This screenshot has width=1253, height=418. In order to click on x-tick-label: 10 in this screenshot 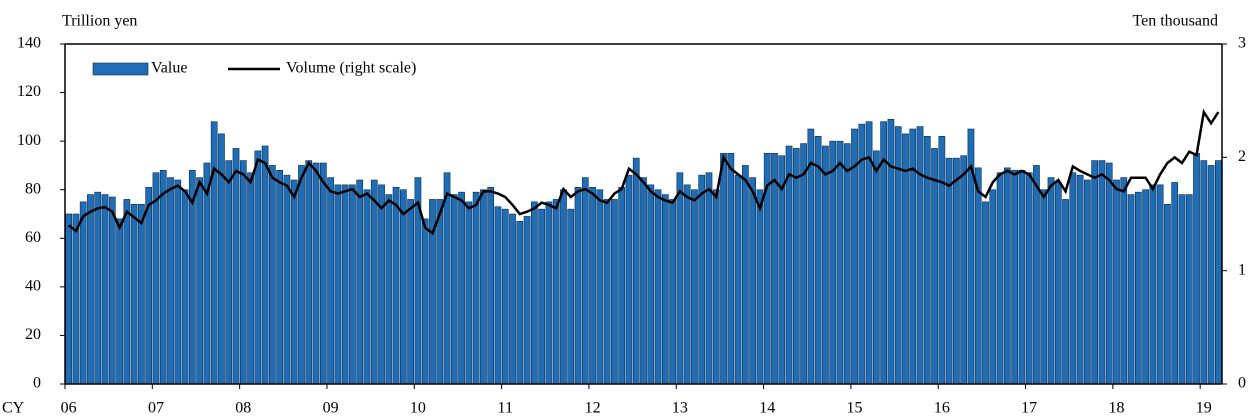, I will do `click(418, 408)`.